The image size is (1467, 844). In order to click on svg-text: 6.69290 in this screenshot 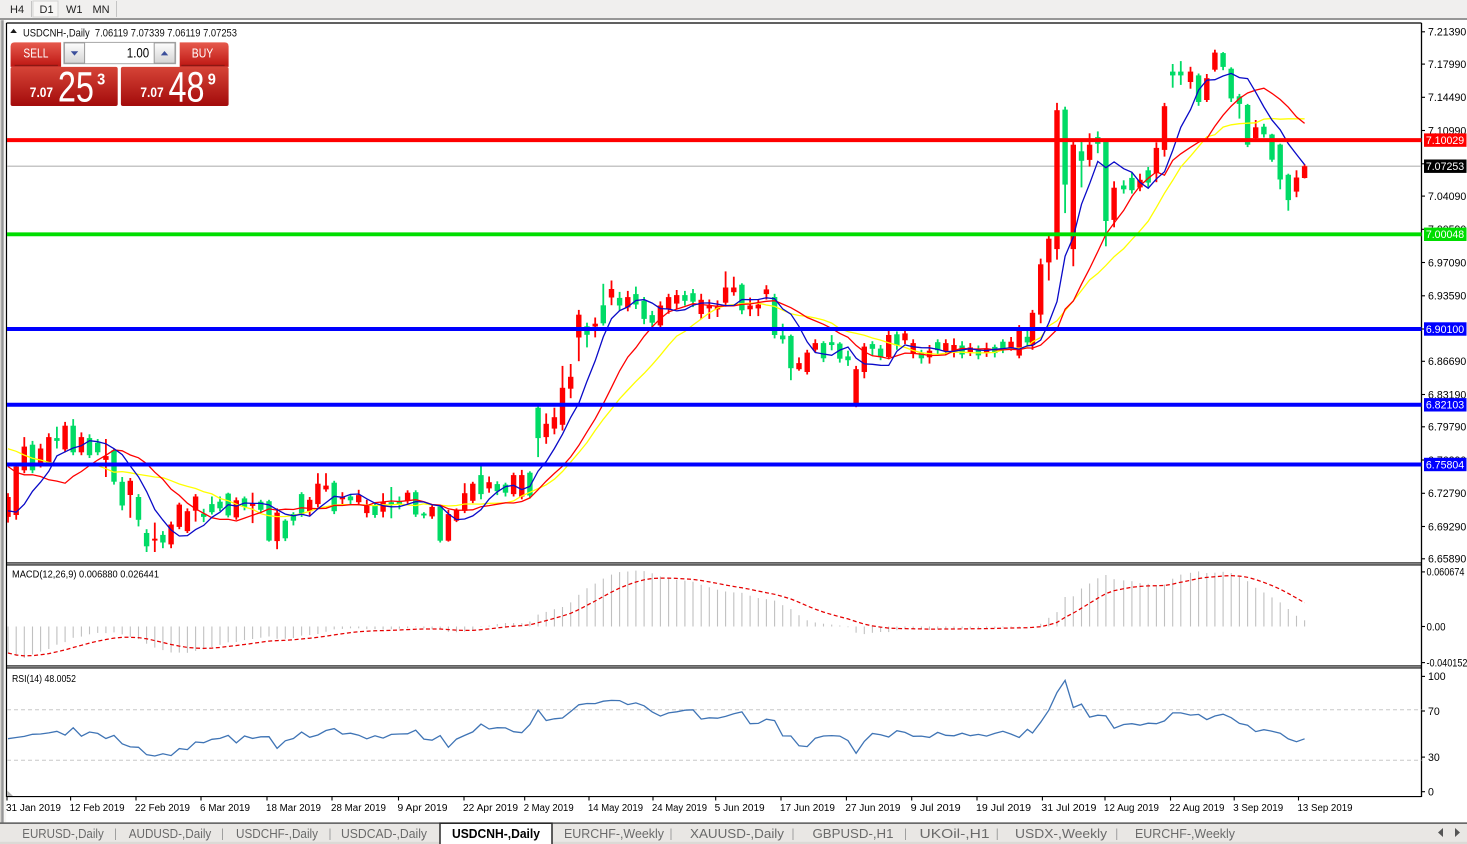, I will do `click(1447, 527)`.